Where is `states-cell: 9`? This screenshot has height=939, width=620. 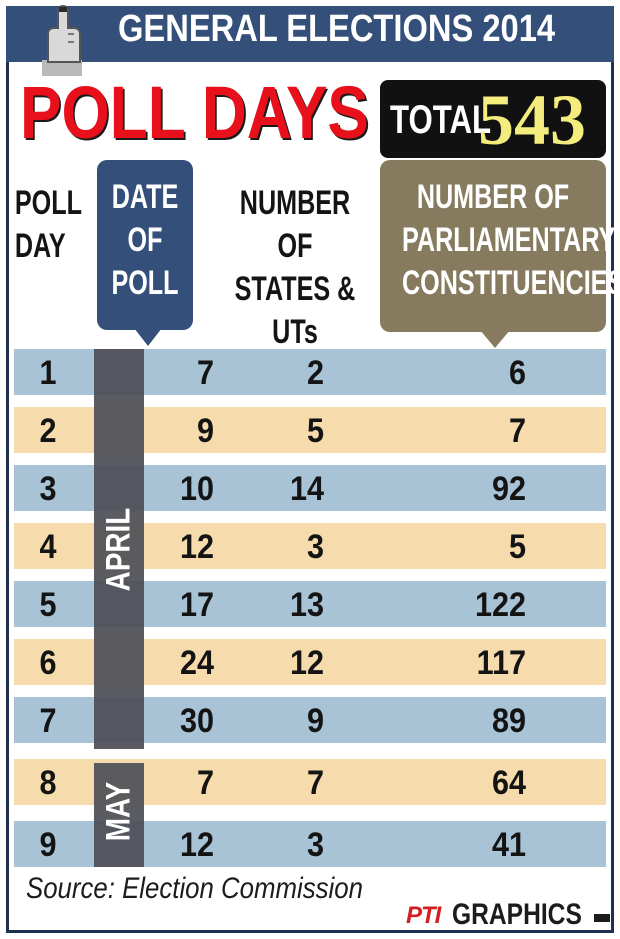
states-cell: 9 is located at coordinates (315, 721).